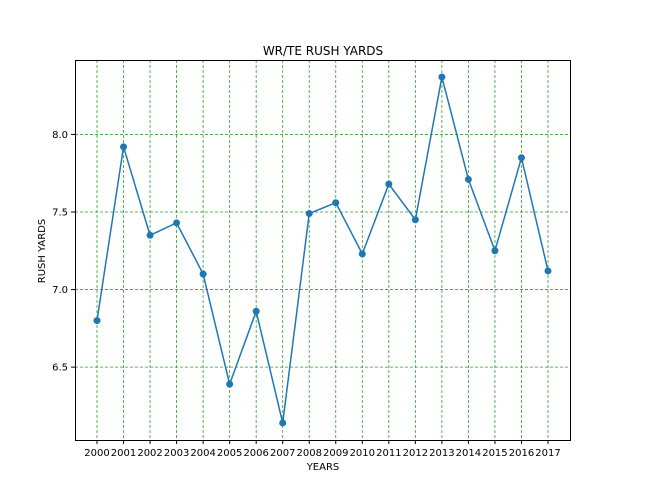  Describe the element at coordinates (176, 453) in the screenshot. I see `x-tick-label: 2003` at that location.